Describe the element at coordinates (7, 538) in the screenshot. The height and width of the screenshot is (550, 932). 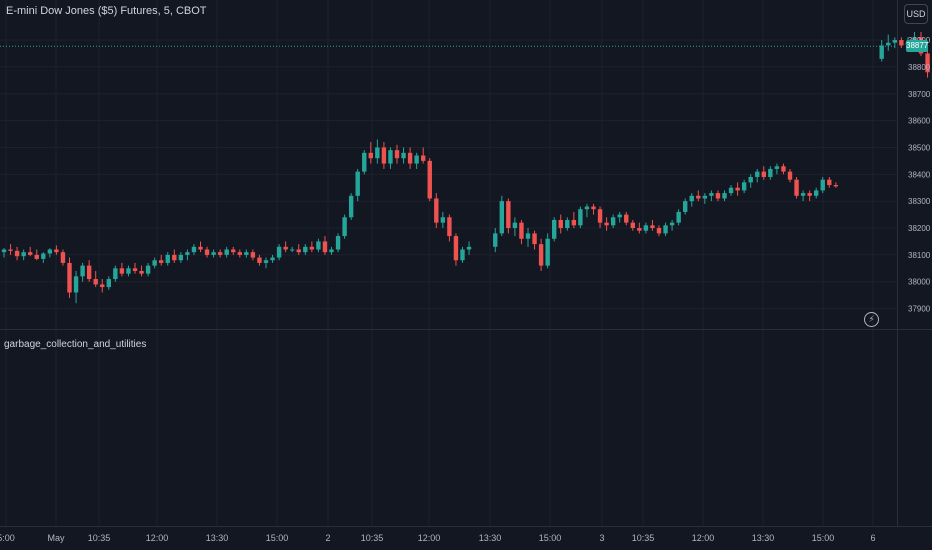
I see `time-tick-label: 5:00` at that location.